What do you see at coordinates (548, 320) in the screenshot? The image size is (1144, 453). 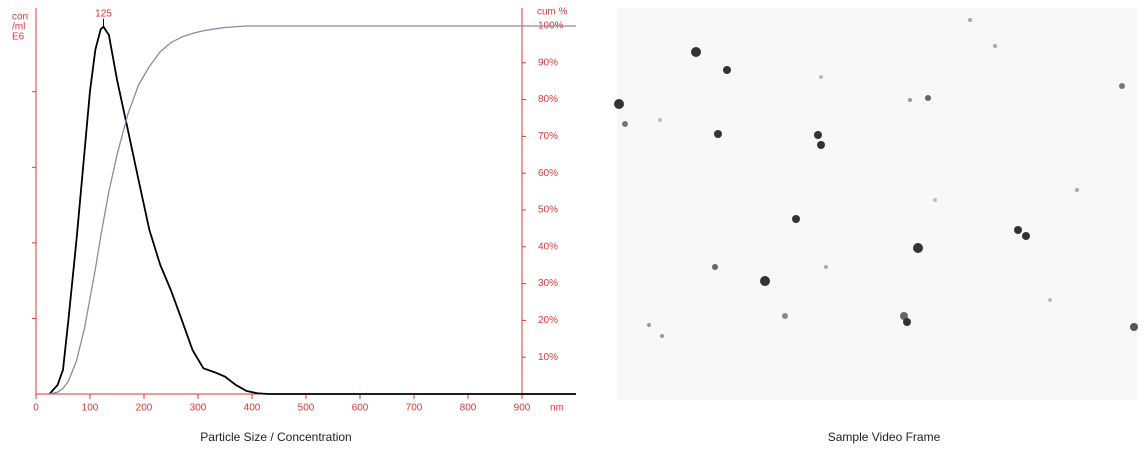 I see `y2-tick-label: 20%` at bounding box center [548, 320].